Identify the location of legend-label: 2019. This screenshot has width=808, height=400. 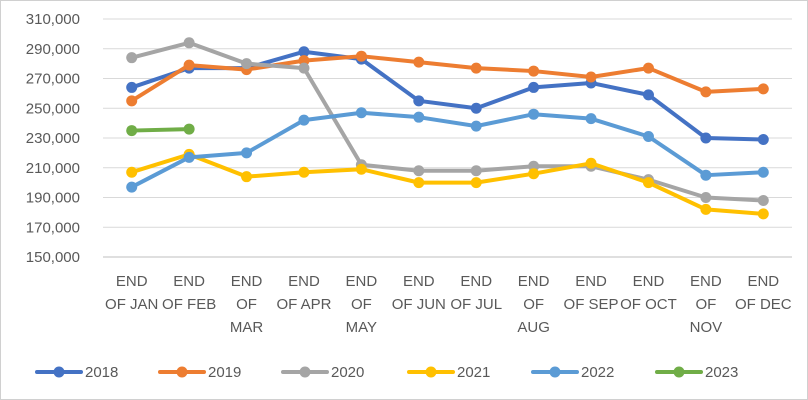
(224, 372).